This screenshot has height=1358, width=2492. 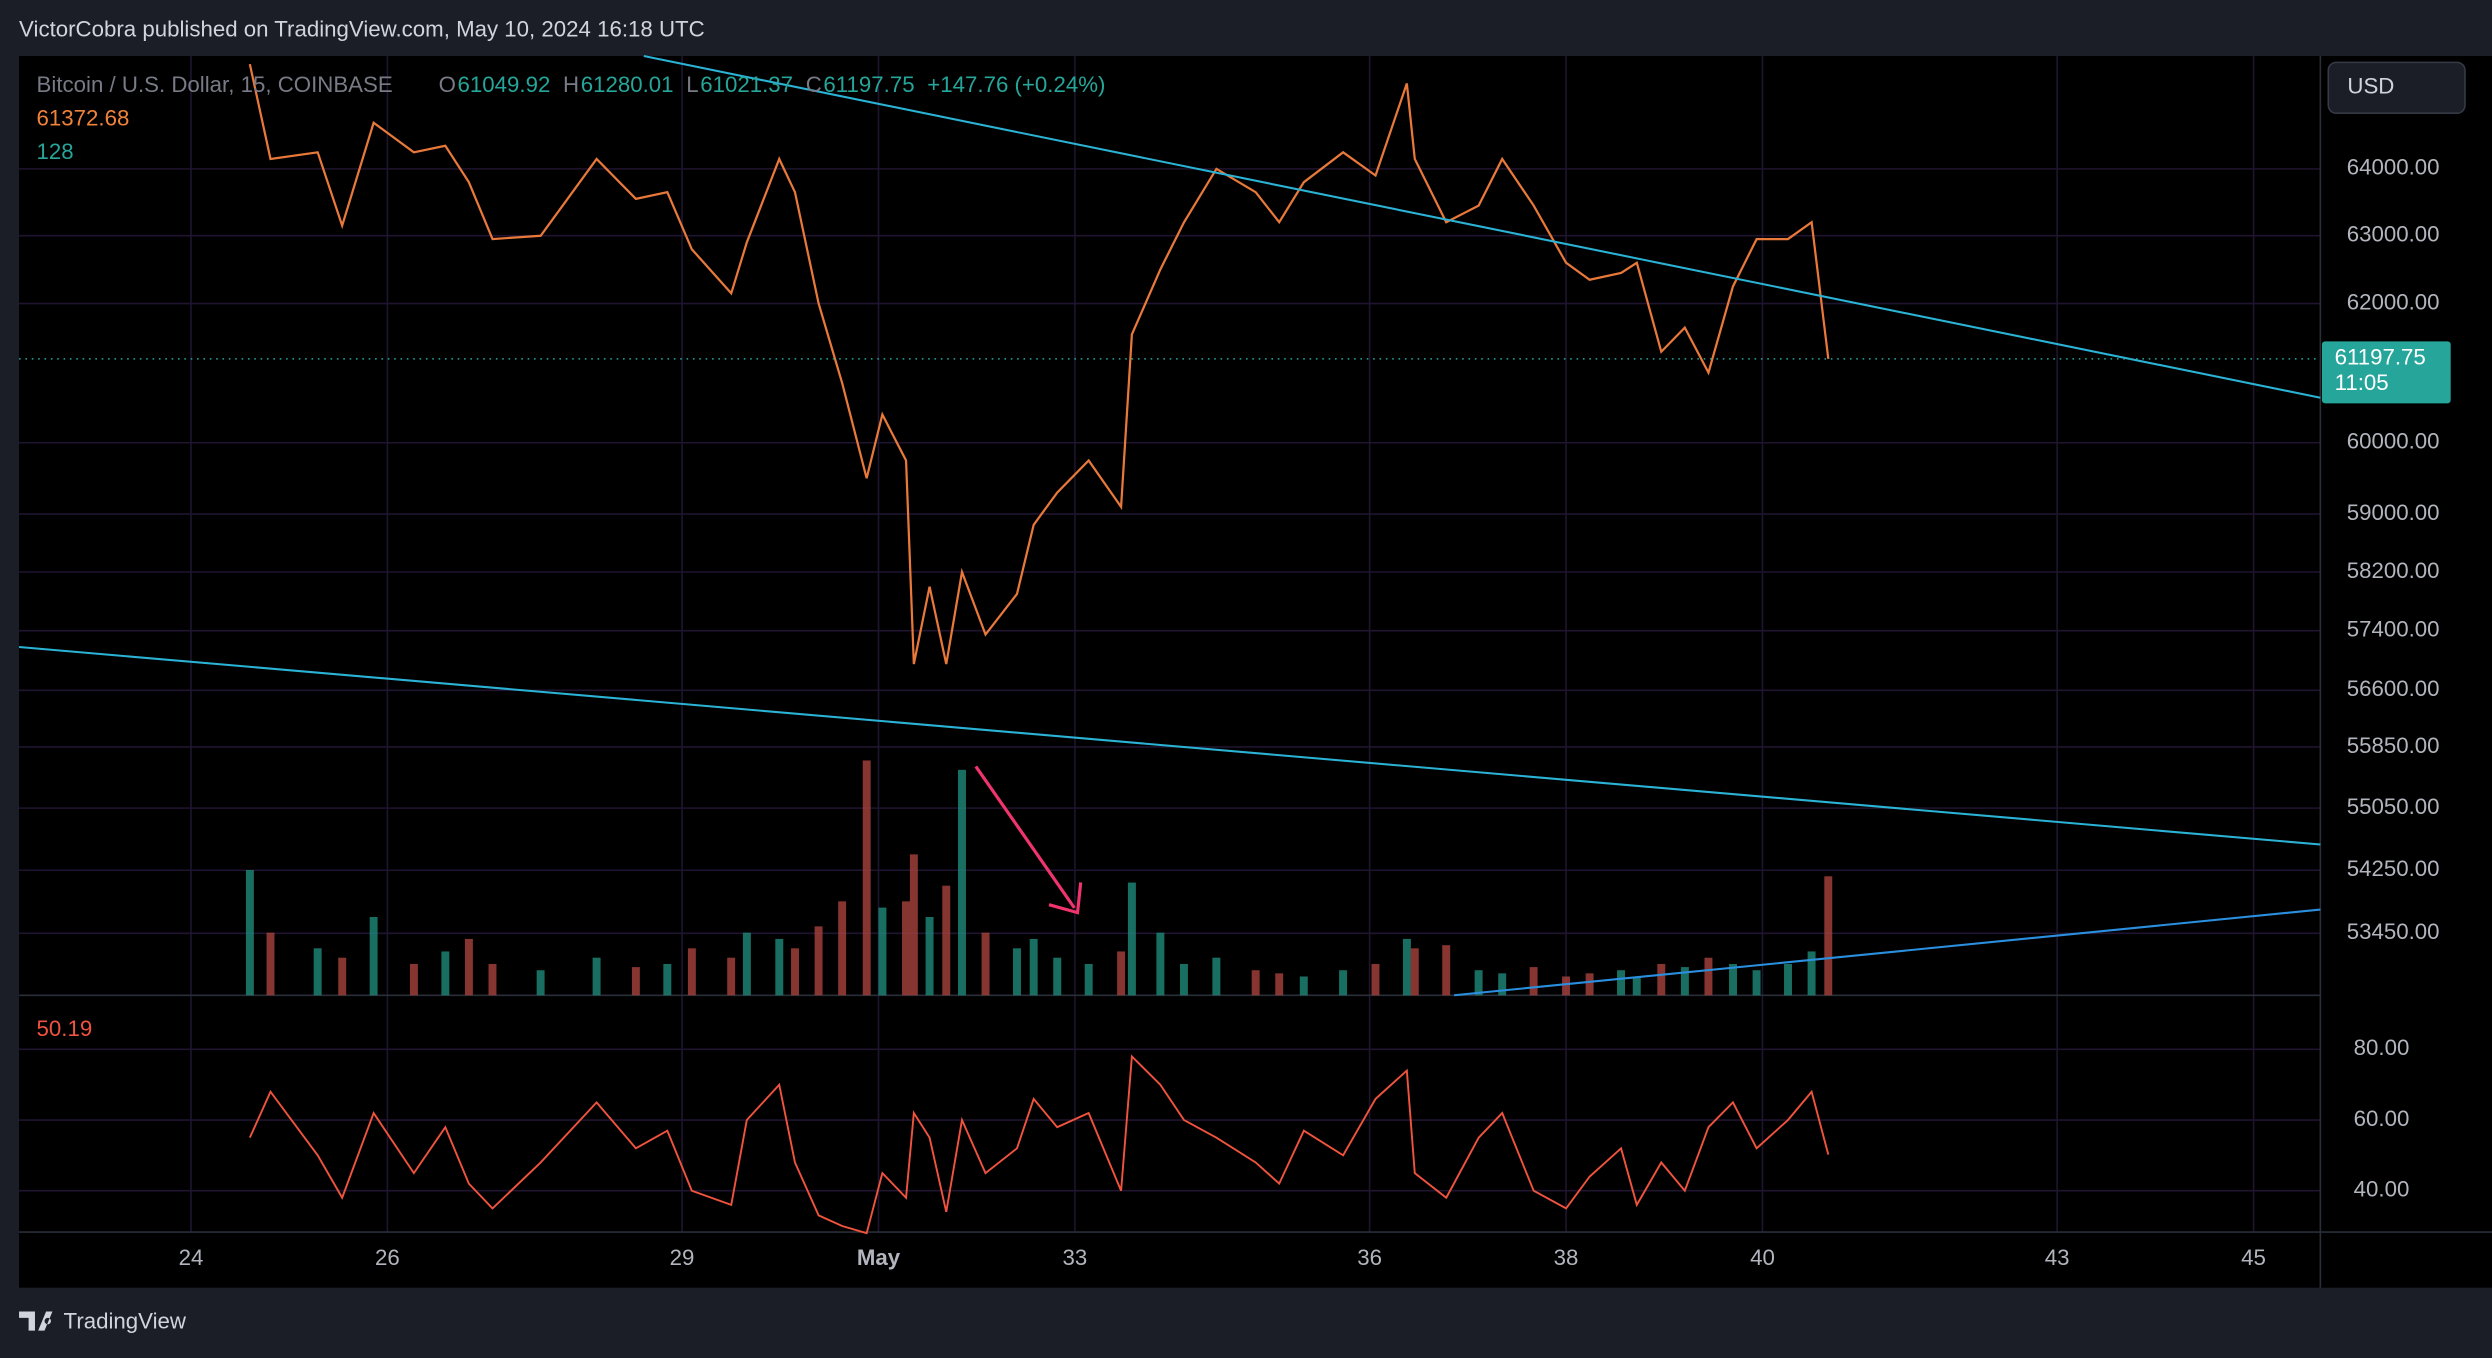 What do you see at coordinates (2393, 570) in the screenshot?
I see `y-tick-label: 58200.00` at bounding box center [2393, 570].